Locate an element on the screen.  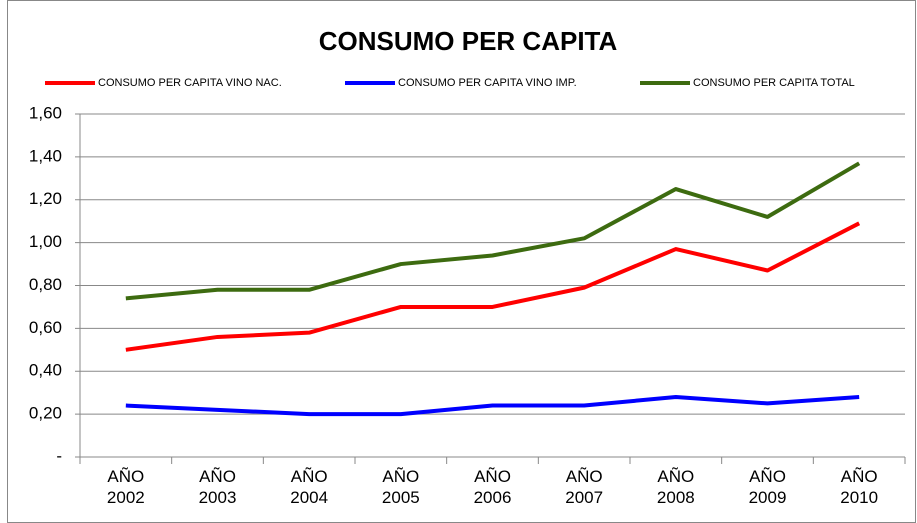
x-tick-label: AÑO 2010 is located at coordinates (859, 487).